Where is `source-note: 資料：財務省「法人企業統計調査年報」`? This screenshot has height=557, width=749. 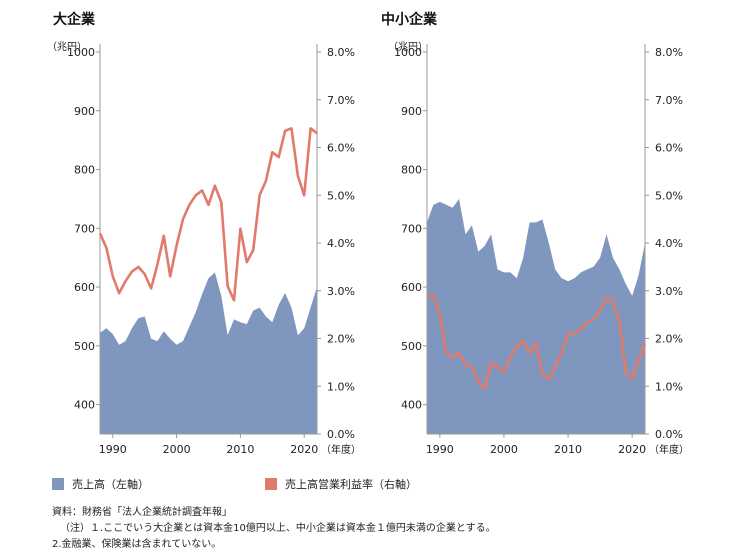 source-note: 資料：財務省「法人企業統計調査年報」 is located at coordinates (142, 512).